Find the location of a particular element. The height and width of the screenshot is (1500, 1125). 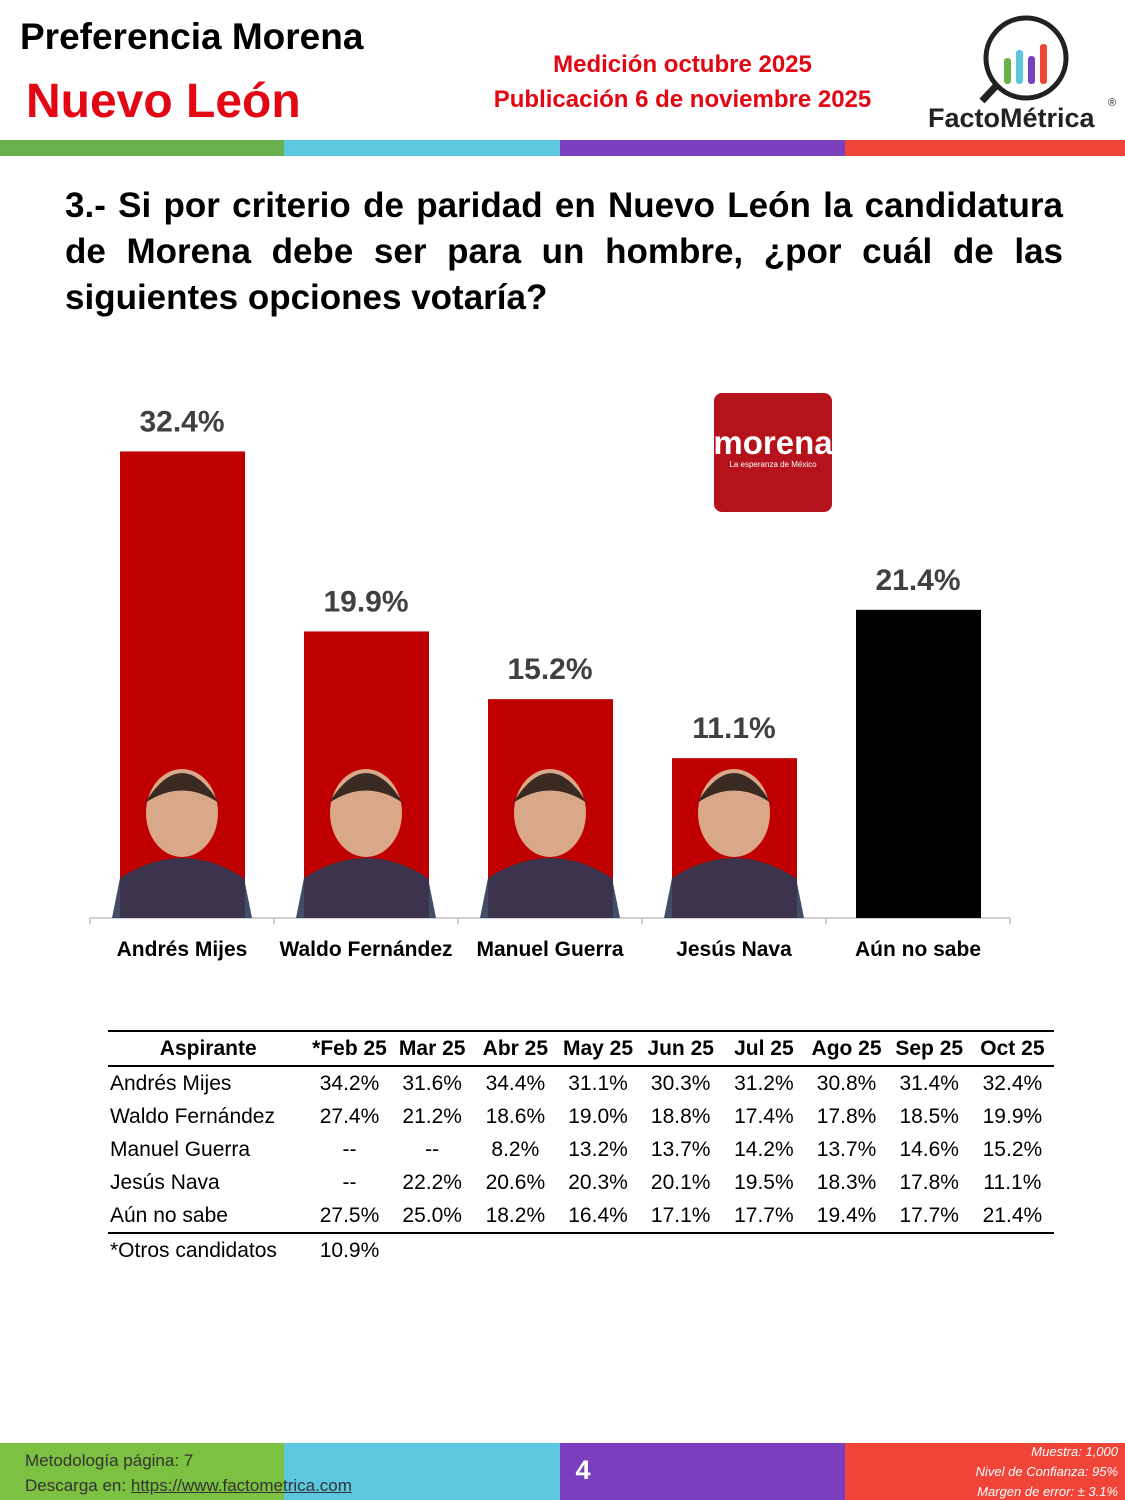

bar is located at coordinates (918, 763).